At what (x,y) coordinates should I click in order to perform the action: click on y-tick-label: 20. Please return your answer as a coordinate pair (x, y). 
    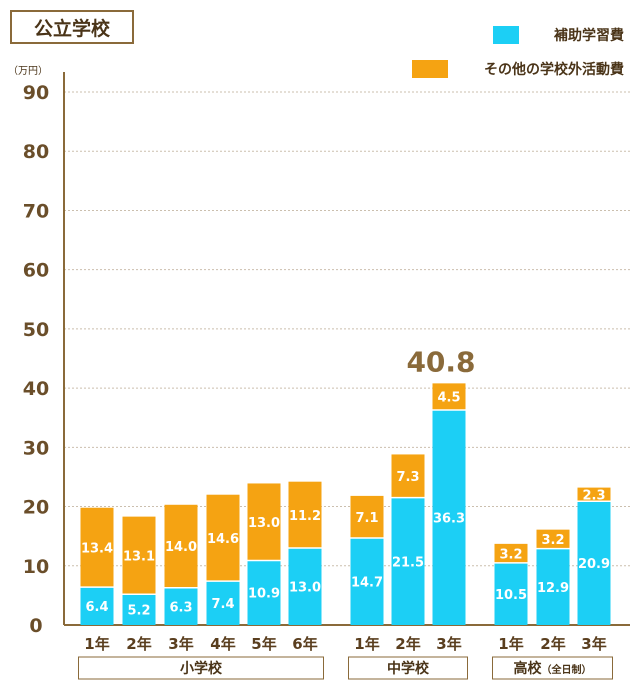
    Looking at the image, I should click on (36, 508).